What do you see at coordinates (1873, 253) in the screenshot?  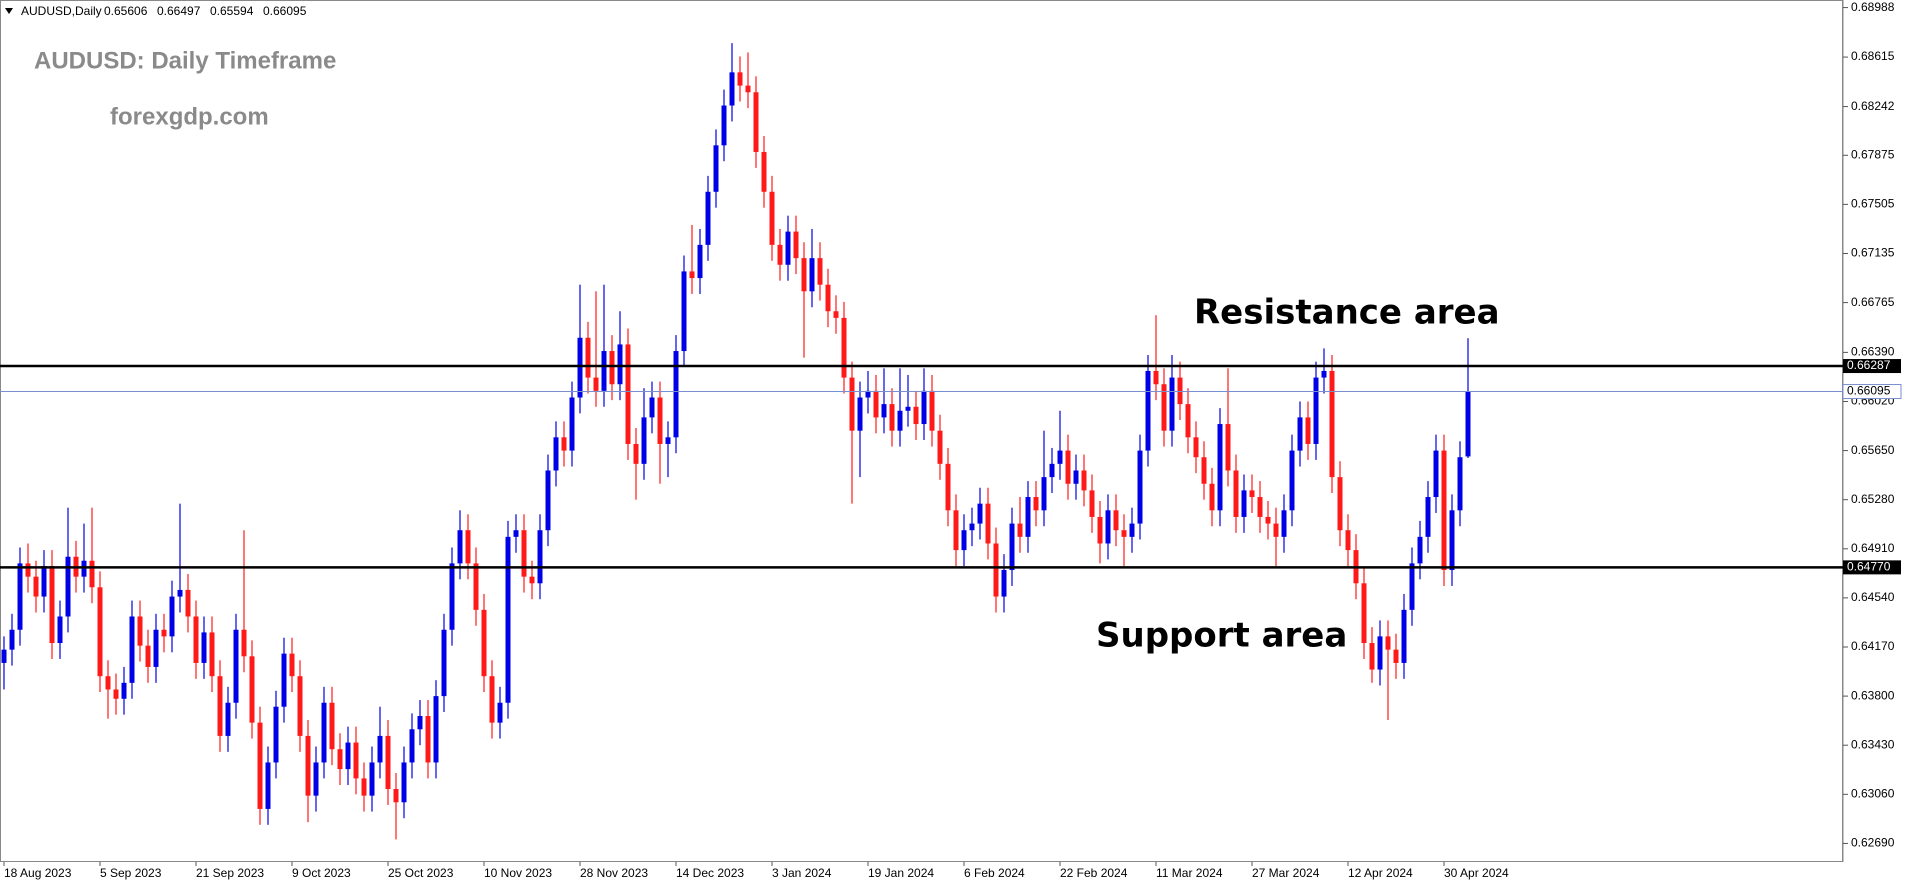 I see `y-tick-label: 0.67135` at bounding box center [1873, 253].